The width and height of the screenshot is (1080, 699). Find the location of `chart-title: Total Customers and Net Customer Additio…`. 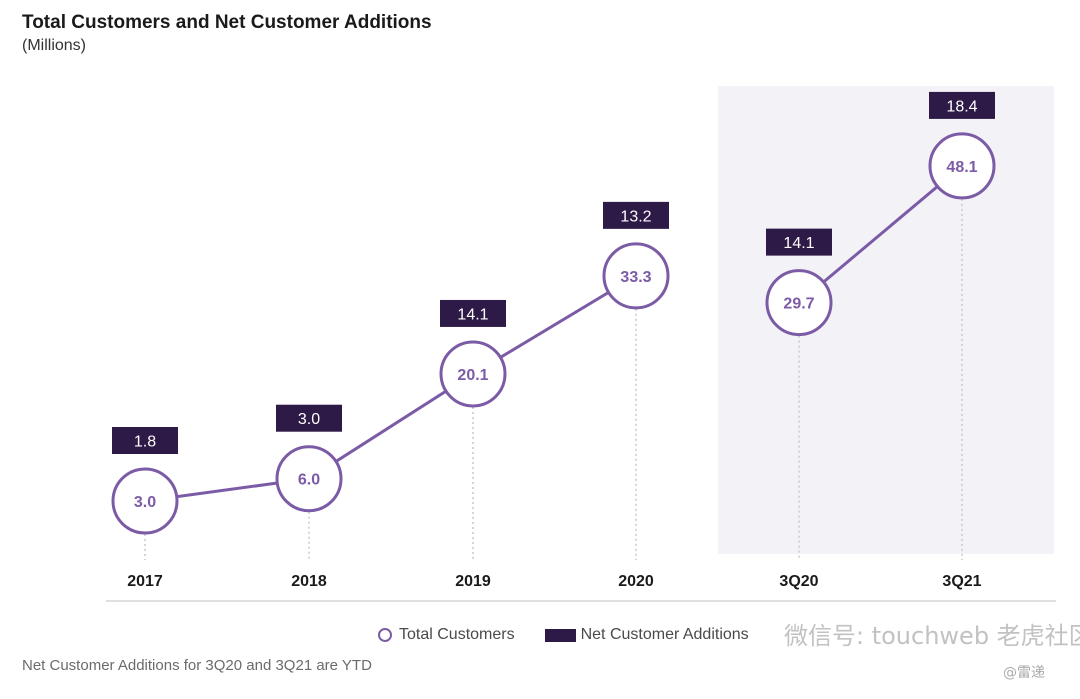

chart-title: Total Customers and Net Customer Additio… is located at coordinates (227, 22).